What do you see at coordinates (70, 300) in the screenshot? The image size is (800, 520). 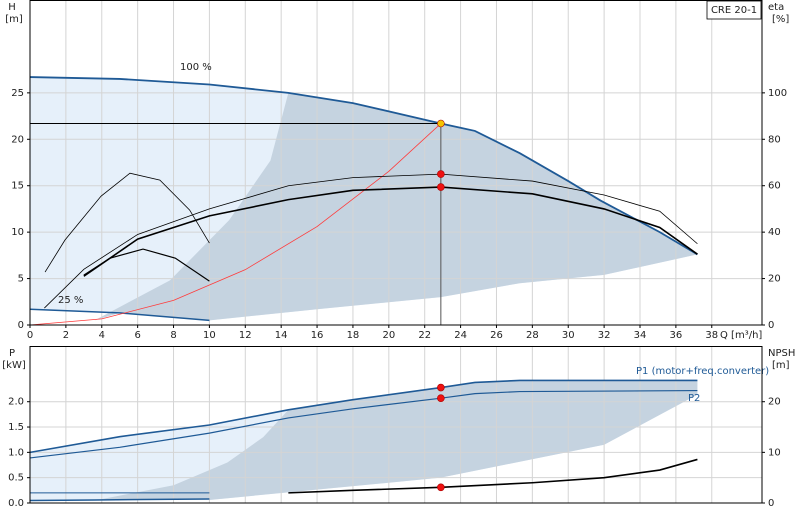 I see `curve-label: 25 %` at bounding box center [70, 300].